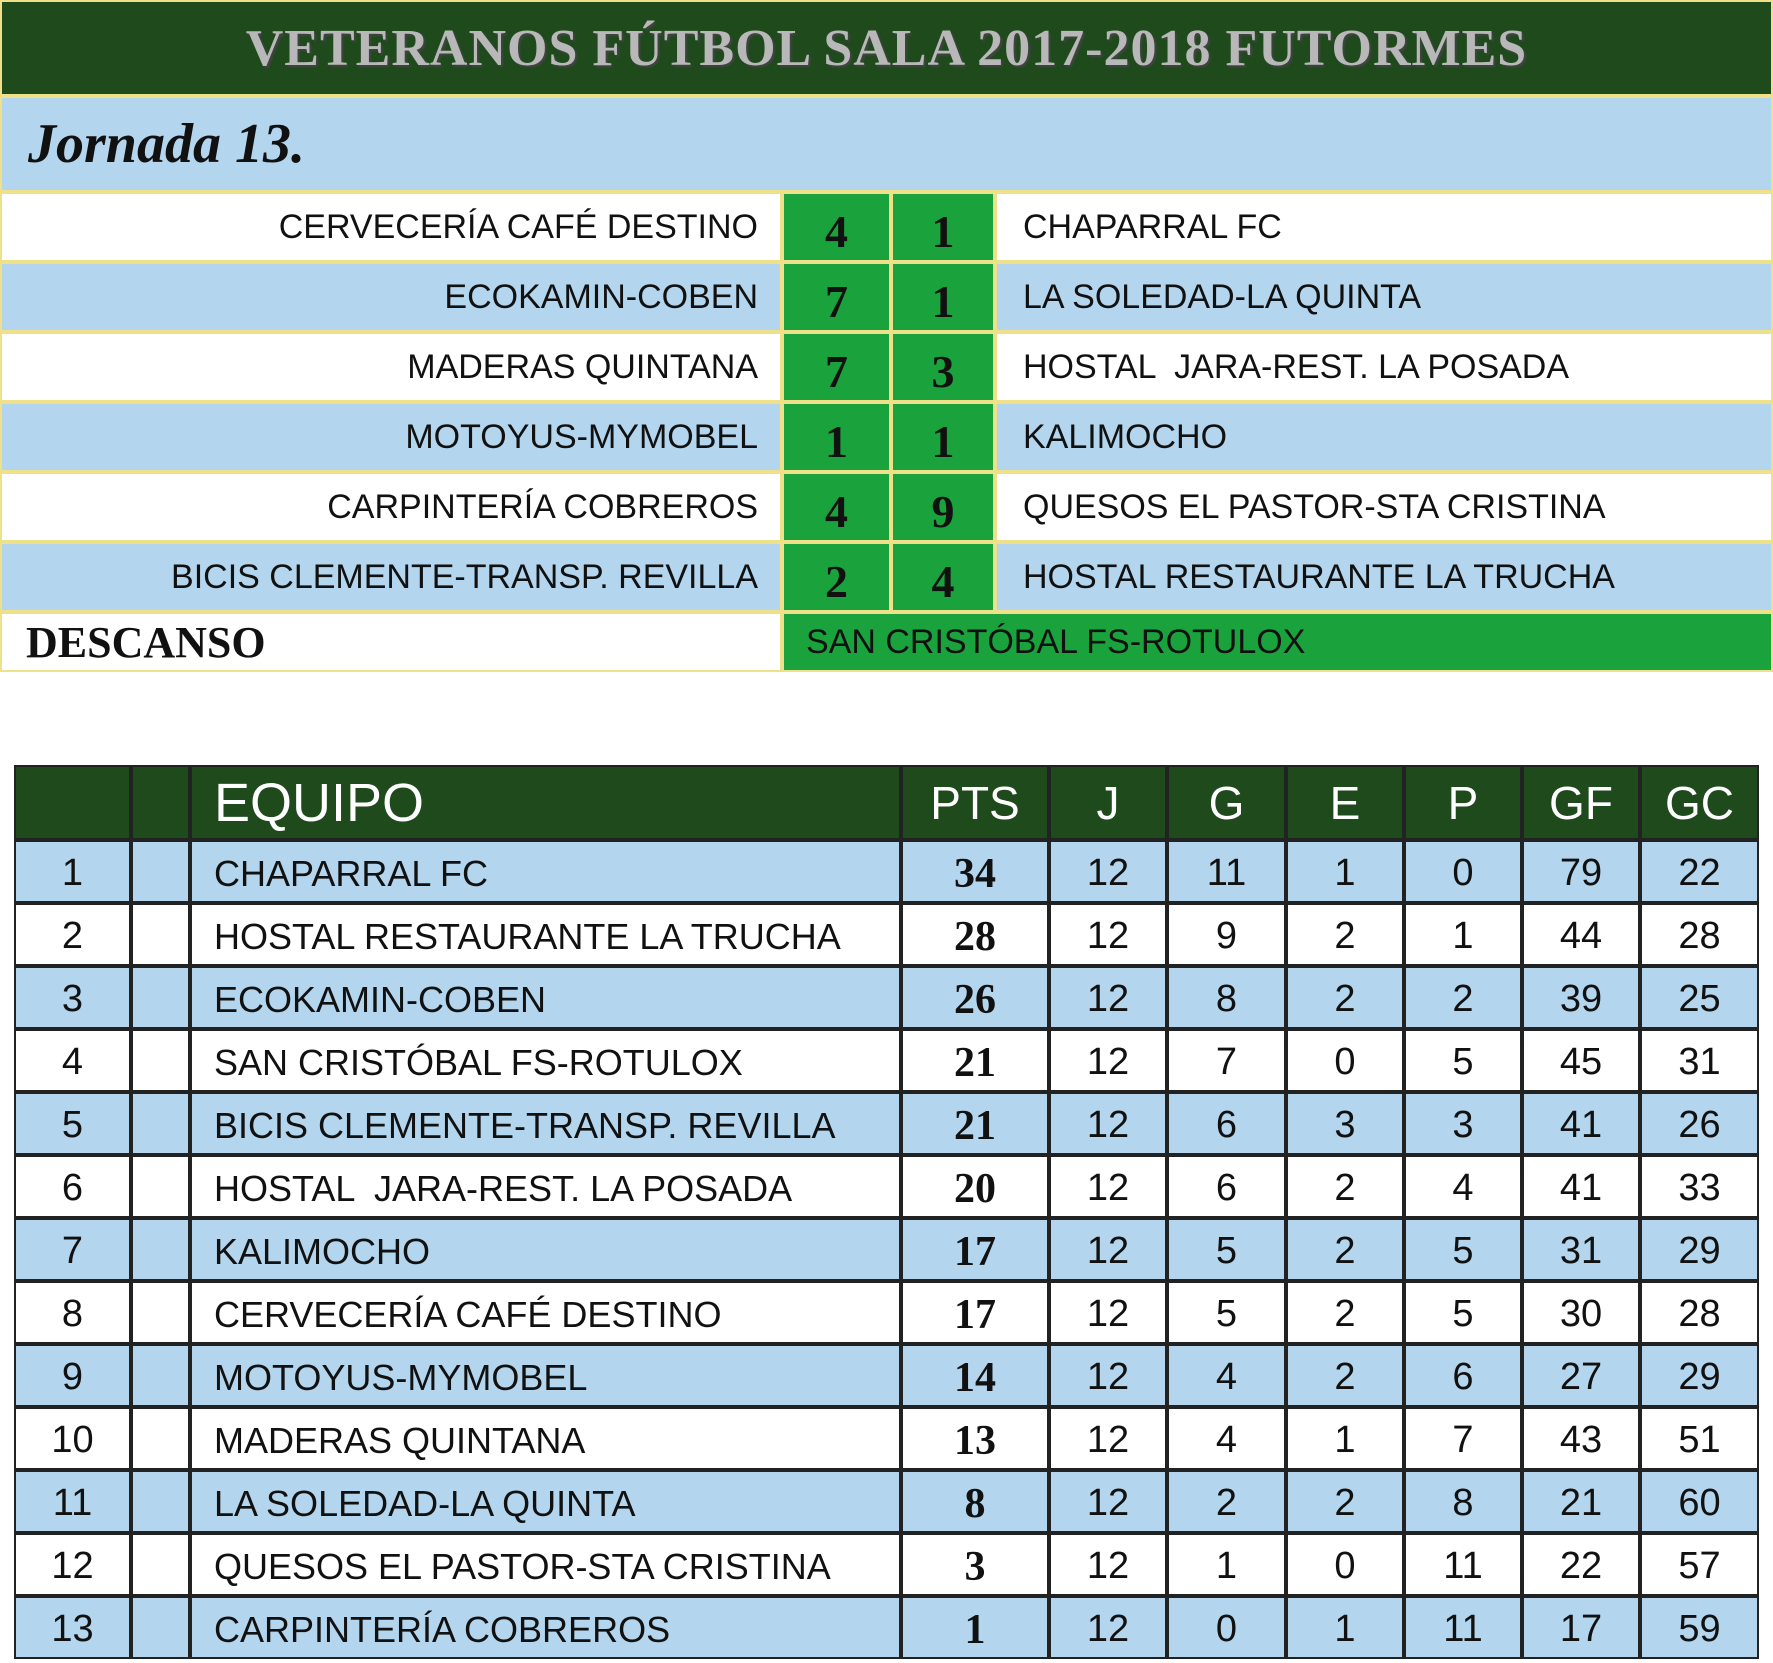 This screenshot has width=1773, height=1663. Describe the element at coordinates (391, 367) in the screenshot. I see `home-team: MADERAS QUINTANA` at that location.